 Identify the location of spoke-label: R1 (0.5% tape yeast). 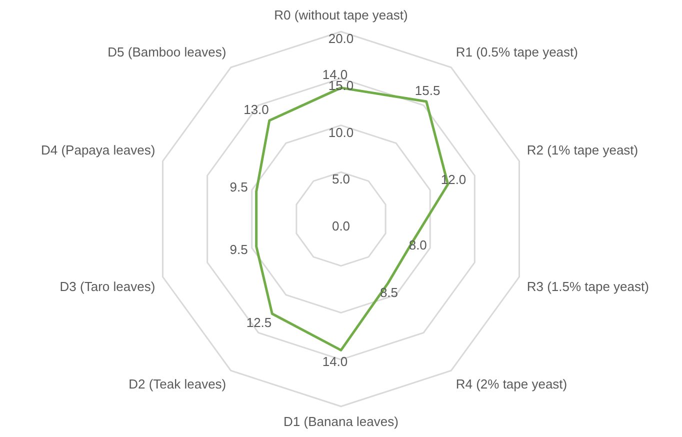
(517, 52).